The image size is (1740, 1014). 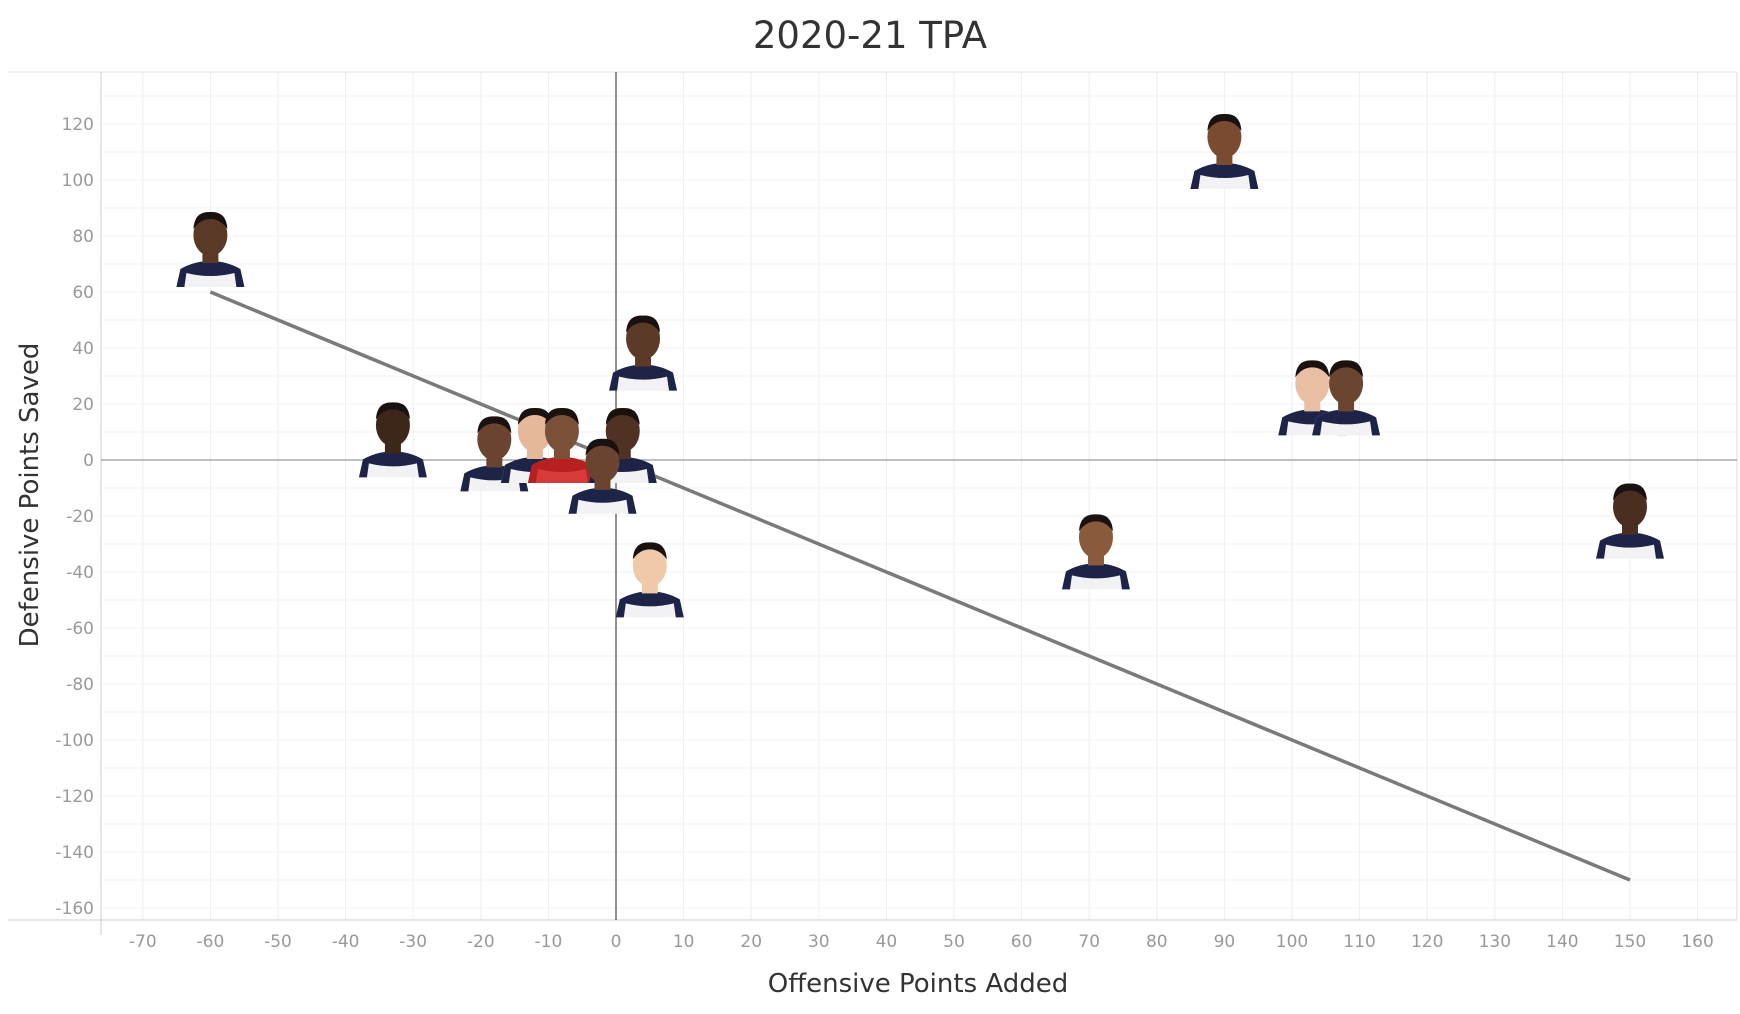 What do you see at coordinates (74, 741) in the screenshot?
I see `y-tick-label: -100` at bounding box center [74, 741].